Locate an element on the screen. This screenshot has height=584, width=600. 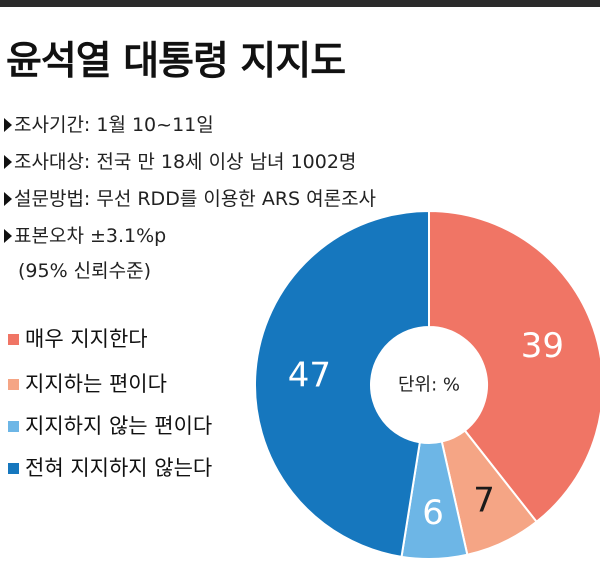
info-line-survey-target: 조사대상: 전국 만 18세 이상 남녀 1002명 is located at coordinates (180, 160).